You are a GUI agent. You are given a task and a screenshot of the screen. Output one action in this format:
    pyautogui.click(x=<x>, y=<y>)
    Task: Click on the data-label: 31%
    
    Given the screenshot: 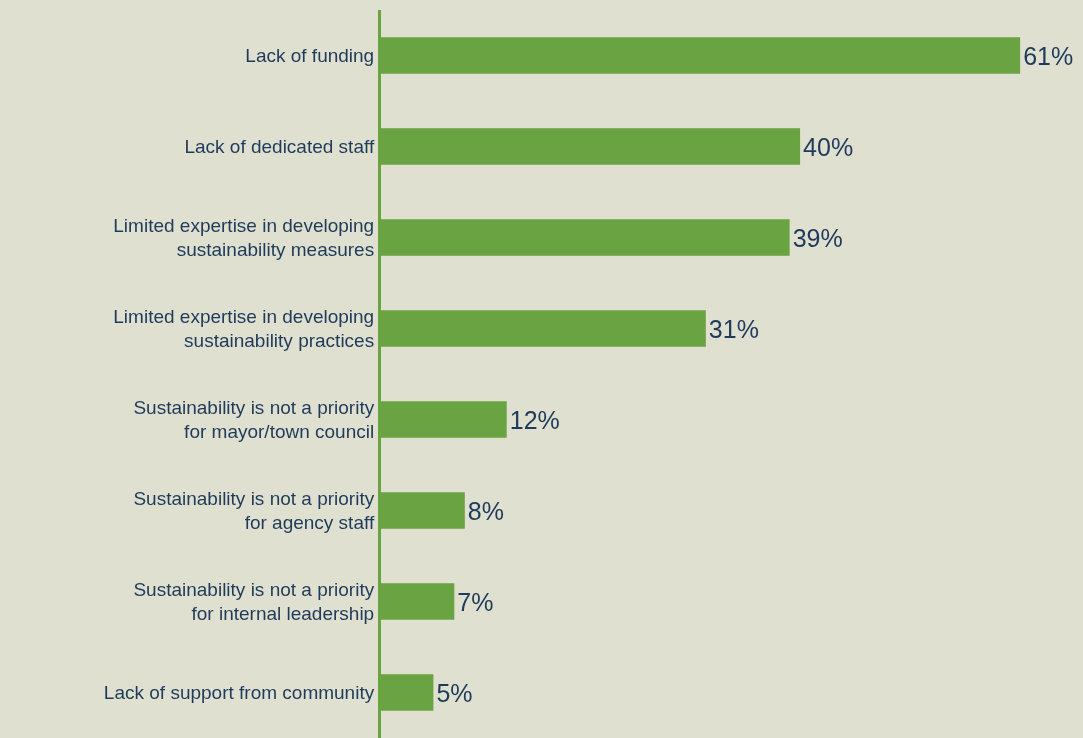 What is the action you would take?
    pyautogui.click(x=733, y=328)
    